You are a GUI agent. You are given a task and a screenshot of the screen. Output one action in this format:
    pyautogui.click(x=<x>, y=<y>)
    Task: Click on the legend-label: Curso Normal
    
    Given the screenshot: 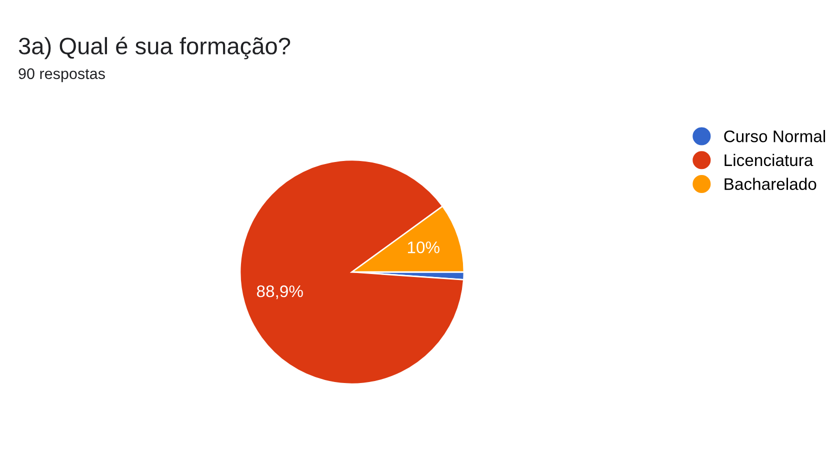 What is the action you would take?
    pyautogui.click(x=775, y=136)
    